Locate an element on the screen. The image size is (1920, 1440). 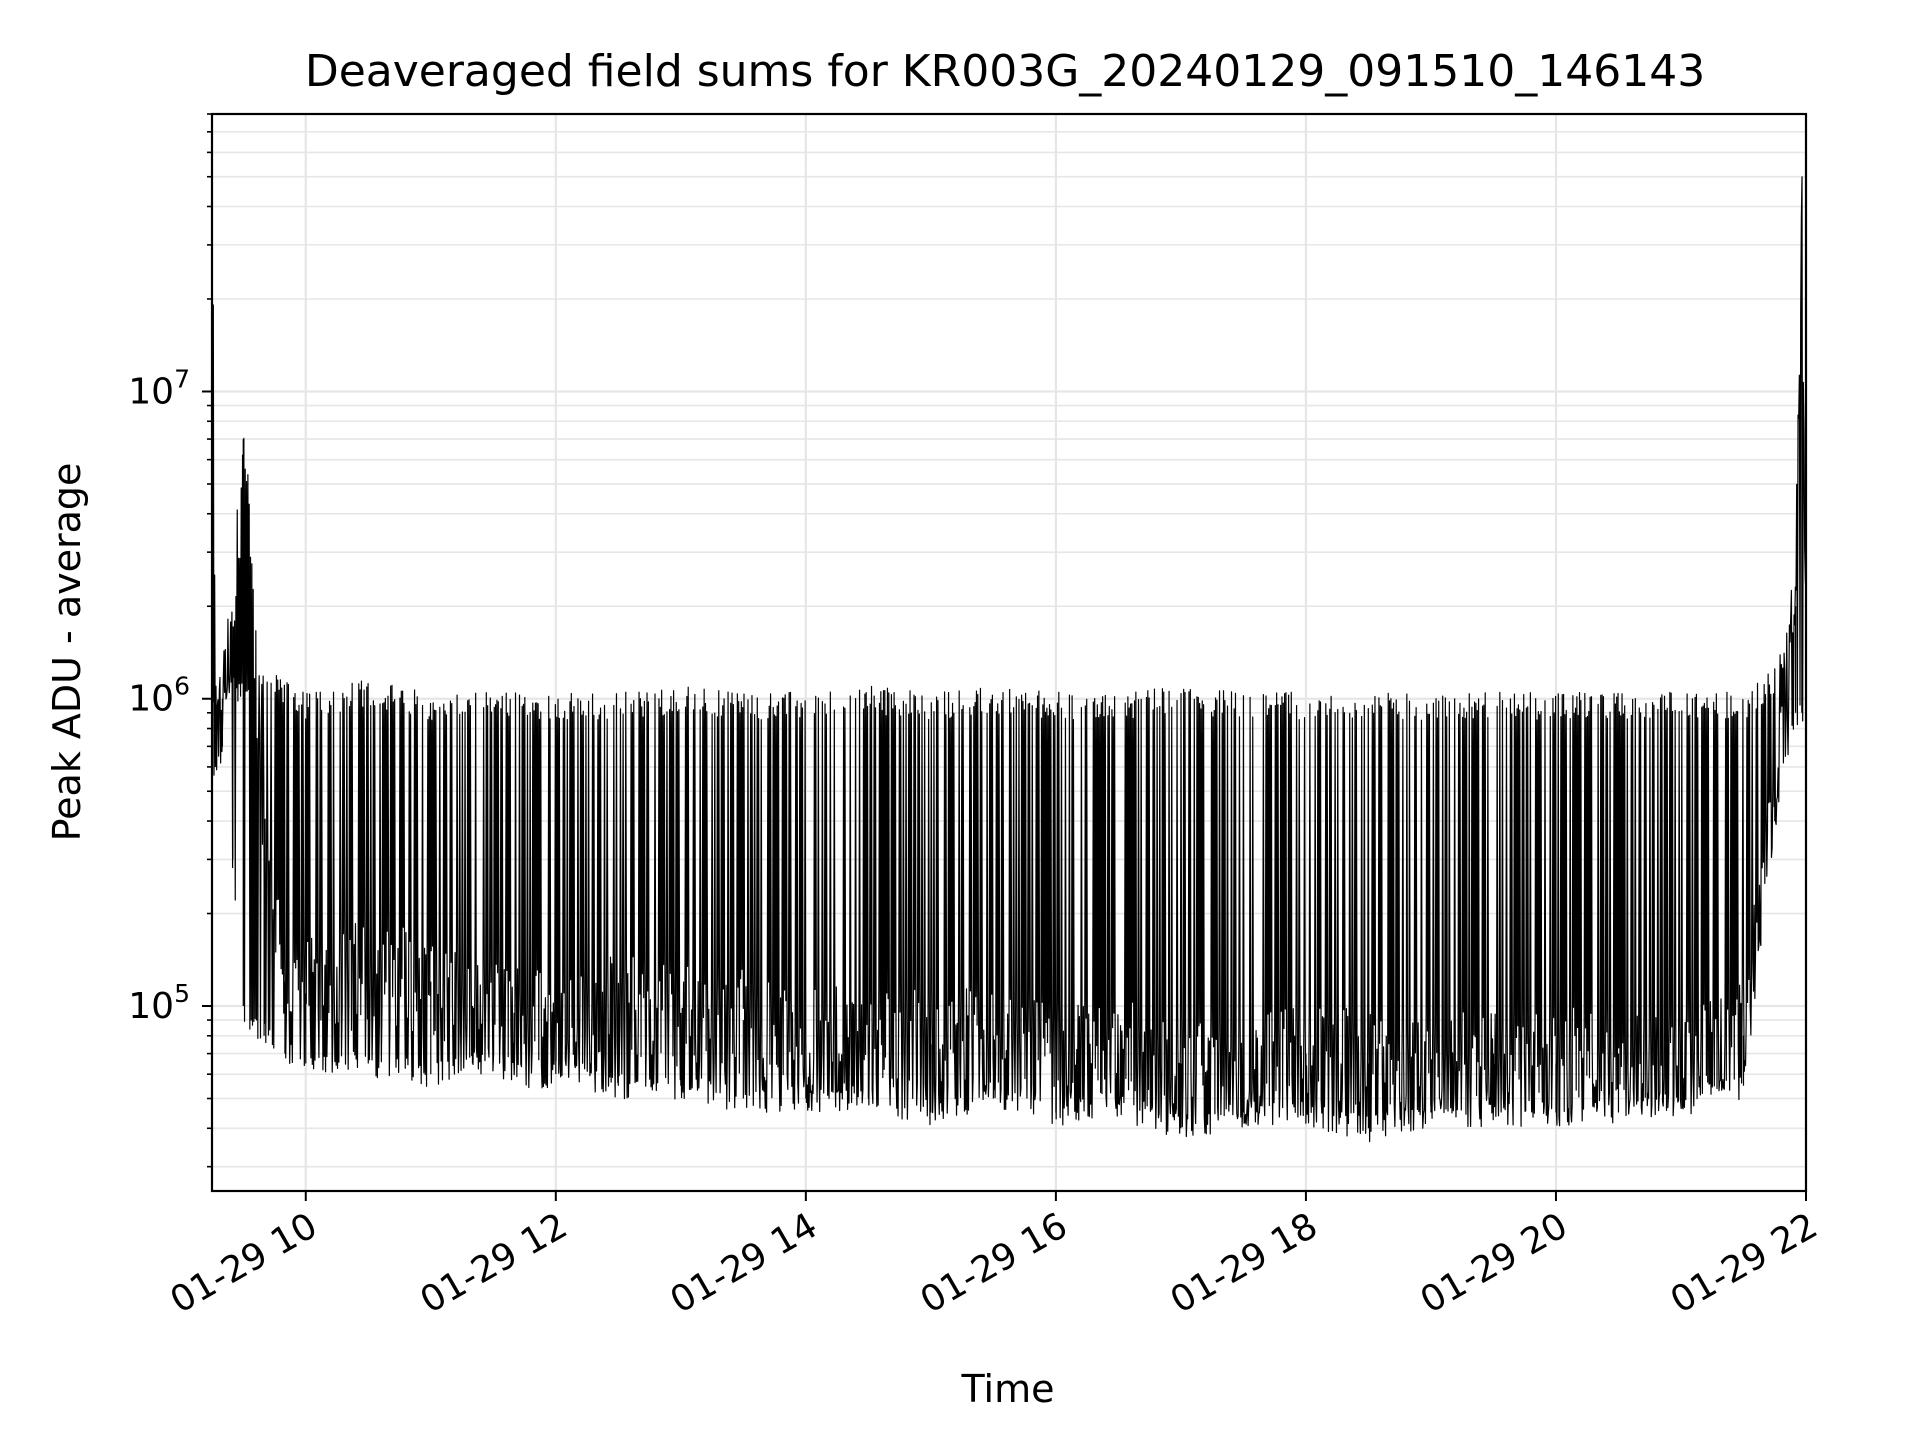
y-axis-label: Peak ADU - average is located at coordinates (67, 652).